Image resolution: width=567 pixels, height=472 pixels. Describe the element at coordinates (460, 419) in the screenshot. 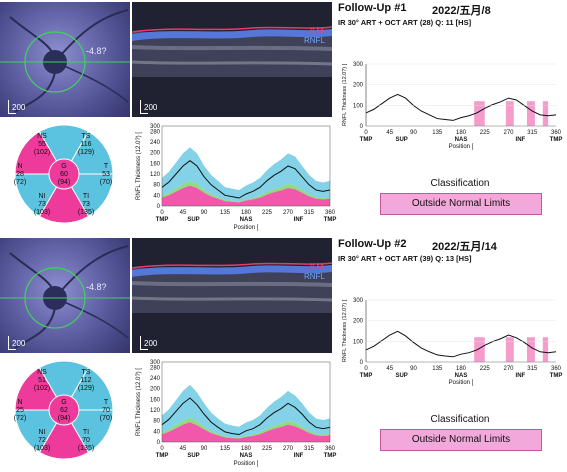

I see `classification-label: Classification` at that location.